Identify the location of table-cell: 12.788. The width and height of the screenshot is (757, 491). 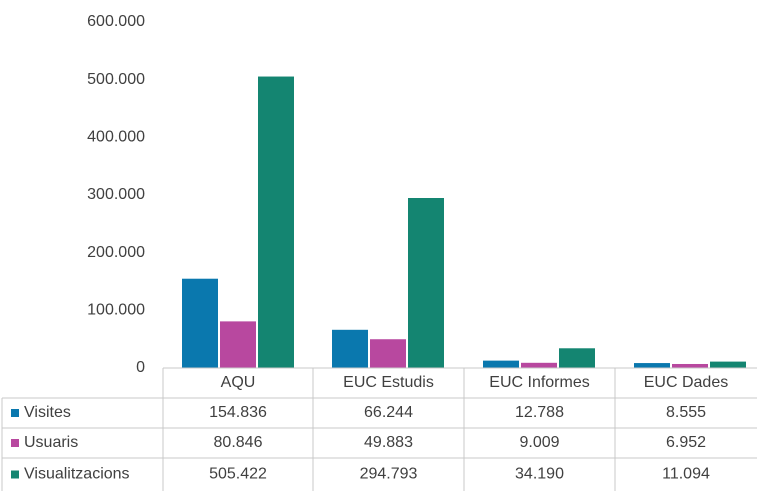
(539, 412).